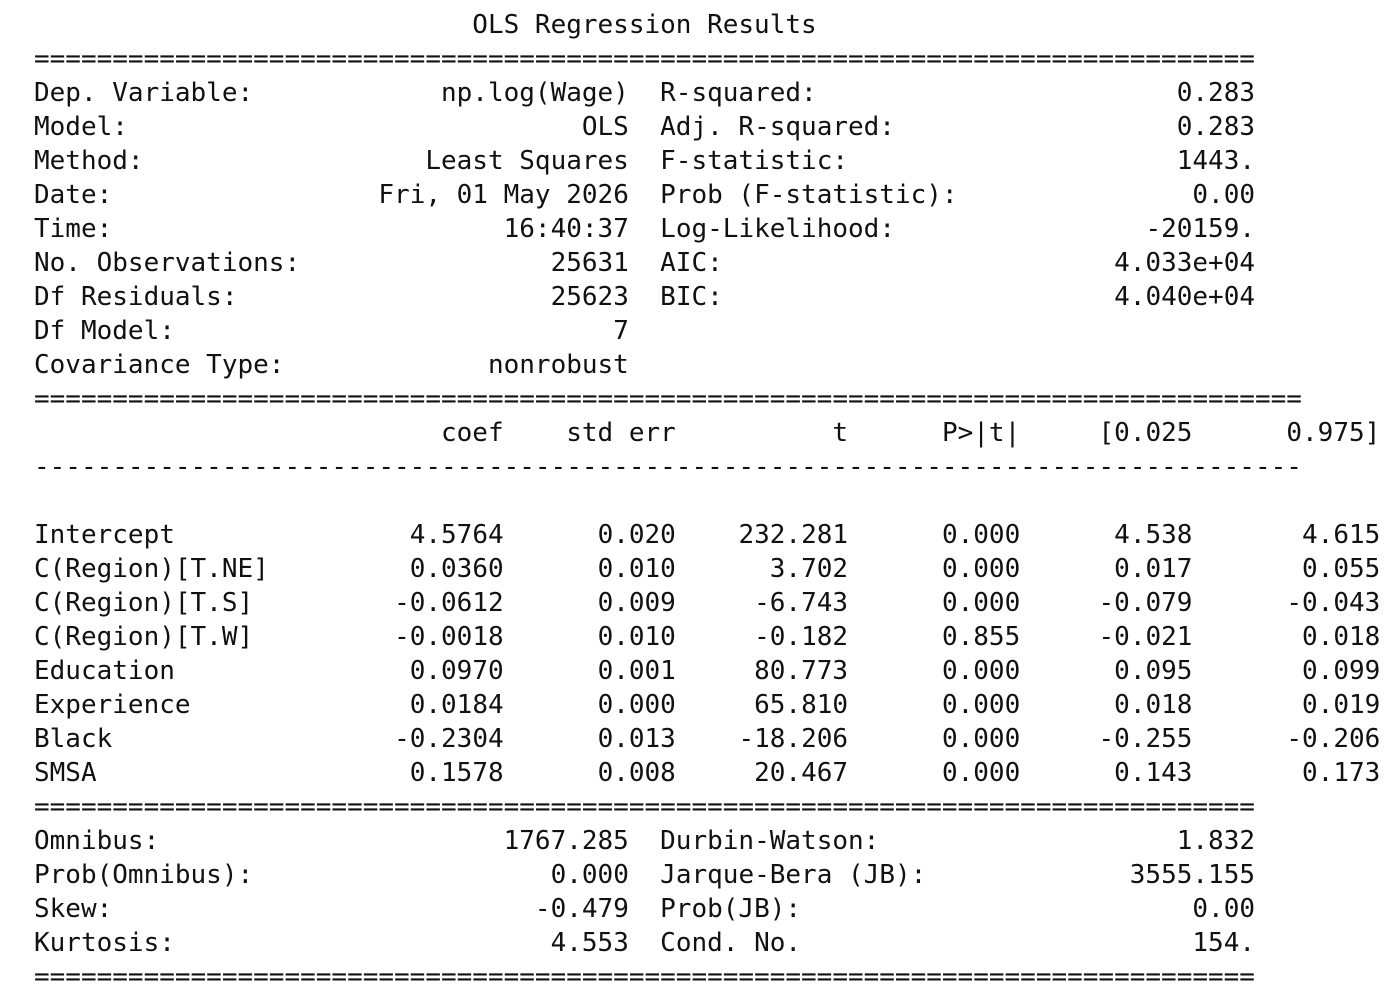 Image resolution: width=1398 pixels, height=994 pixels. What do you see at coordinates (104, 671) in the screenshot?
I see `term-name: Education` at bounding box center [104, 671].